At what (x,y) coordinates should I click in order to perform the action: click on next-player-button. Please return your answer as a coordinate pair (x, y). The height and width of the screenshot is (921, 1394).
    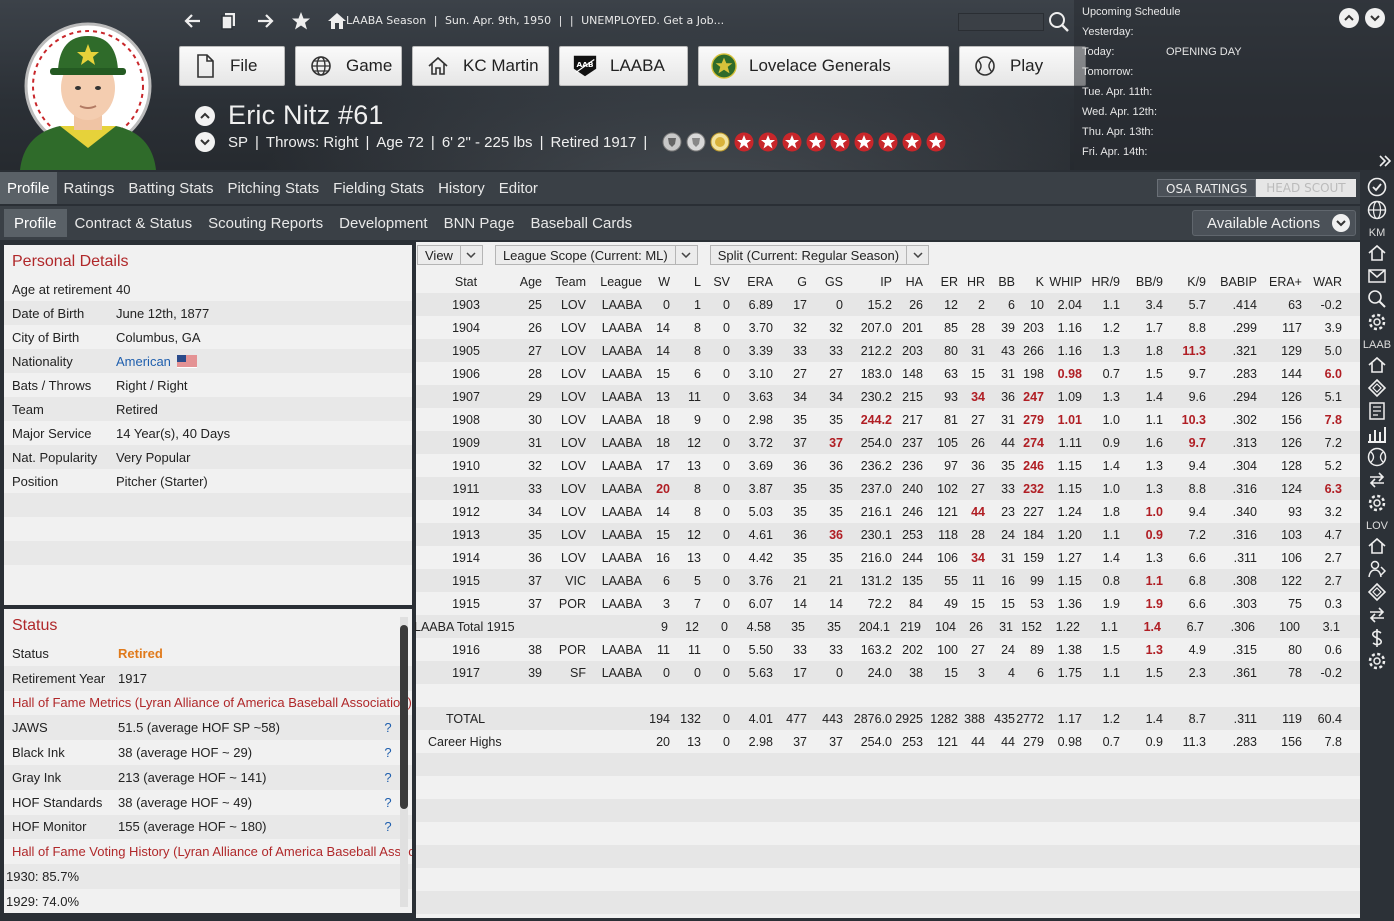
    Looking at the image, I should click on (205, 142).